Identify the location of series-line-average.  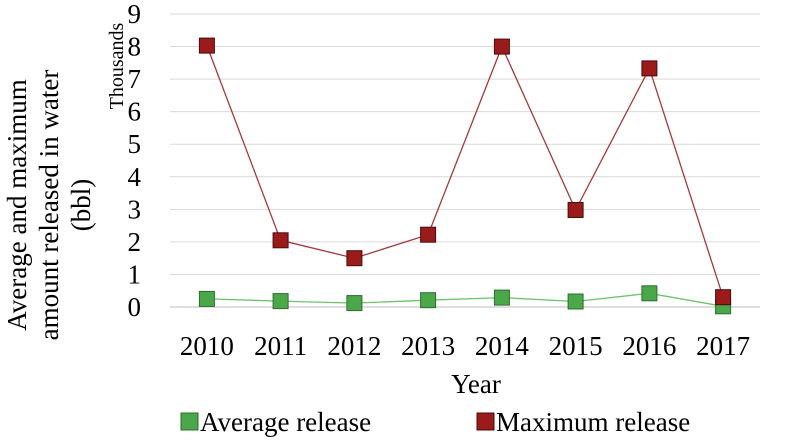
(465, 299).